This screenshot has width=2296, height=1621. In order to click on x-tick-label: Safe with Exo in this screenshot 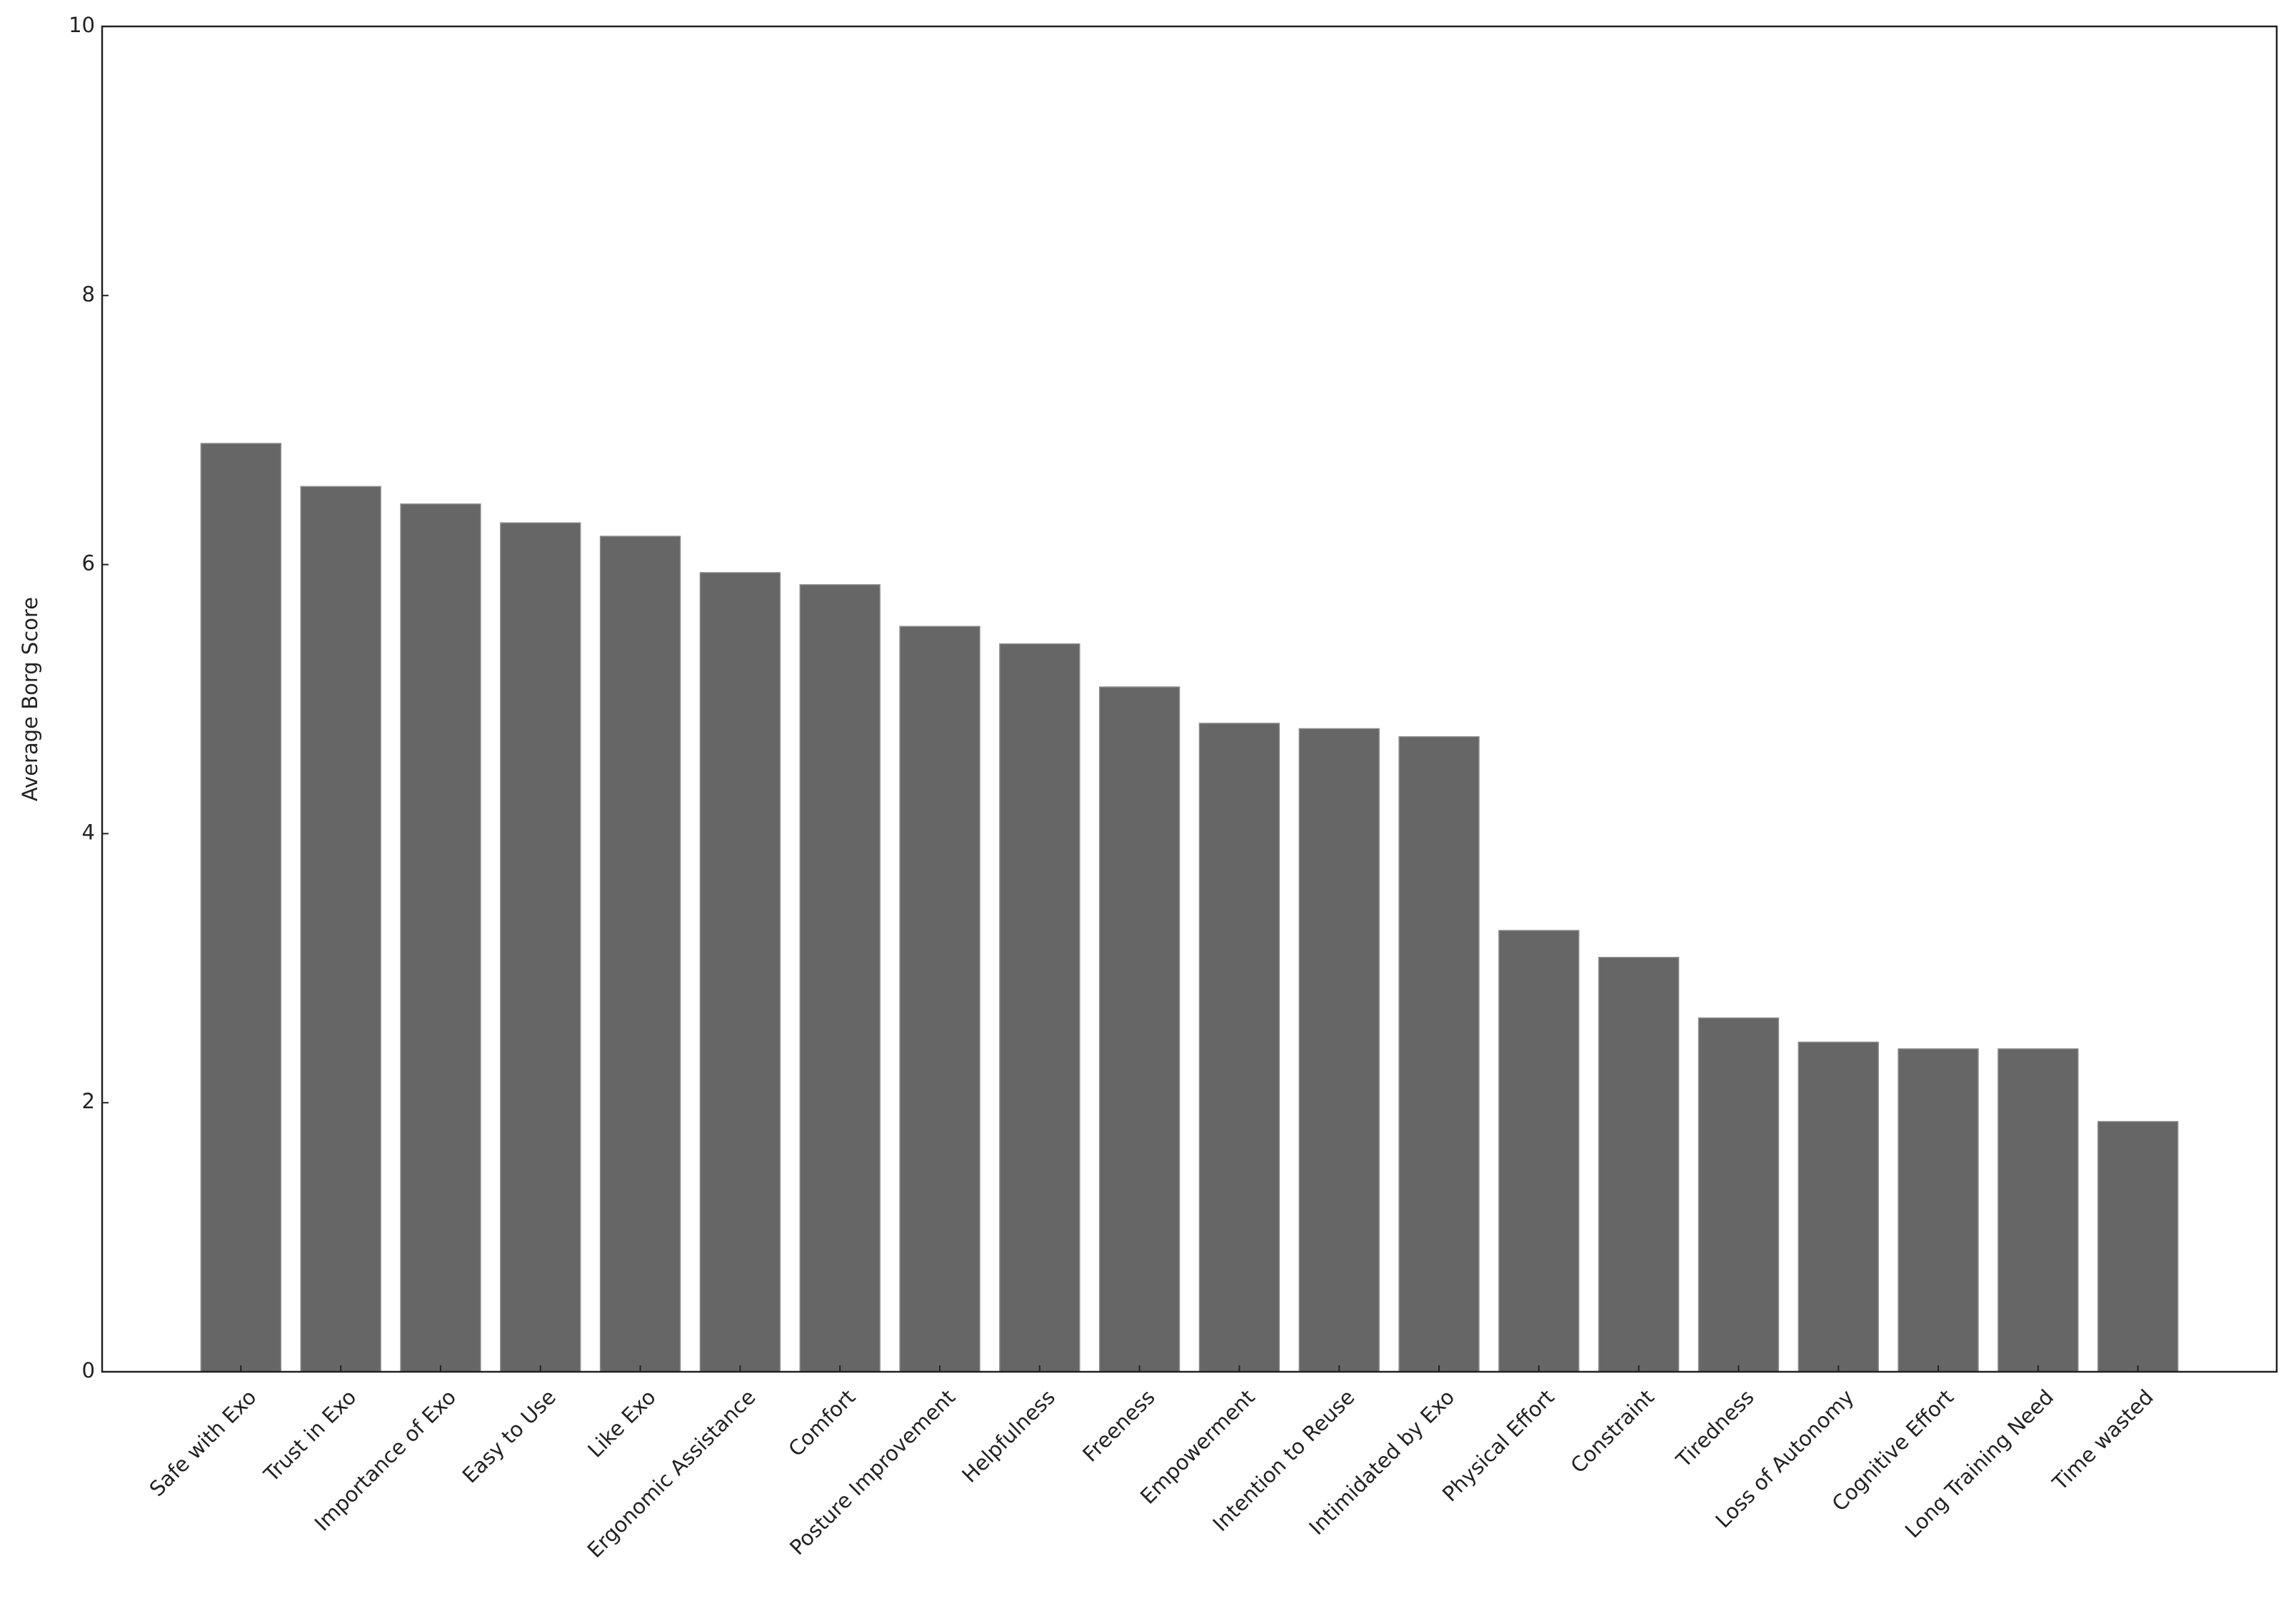, I will do `click(203, 1443)`.